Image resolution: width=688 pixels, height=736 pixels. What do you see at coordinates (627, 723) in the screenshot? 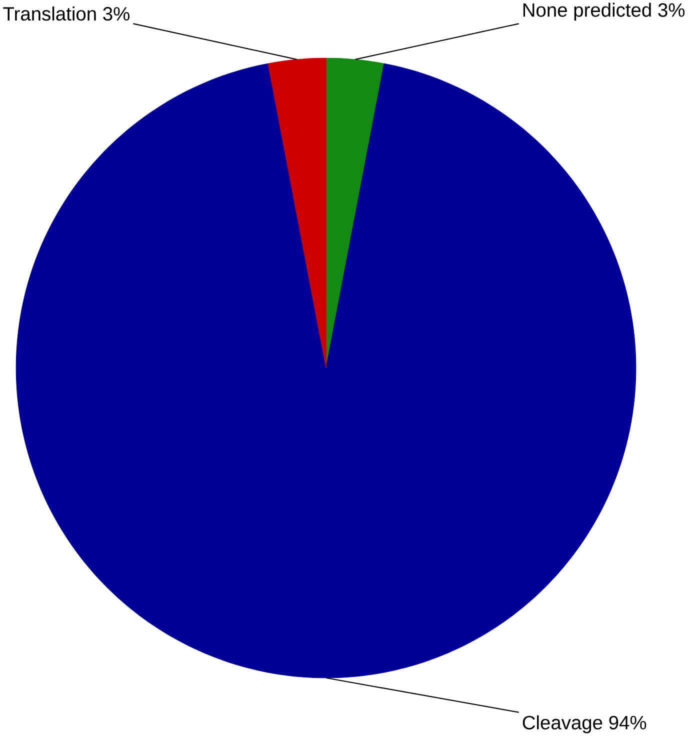
I see `data-label: 94%` at bounding box center [627, 723].